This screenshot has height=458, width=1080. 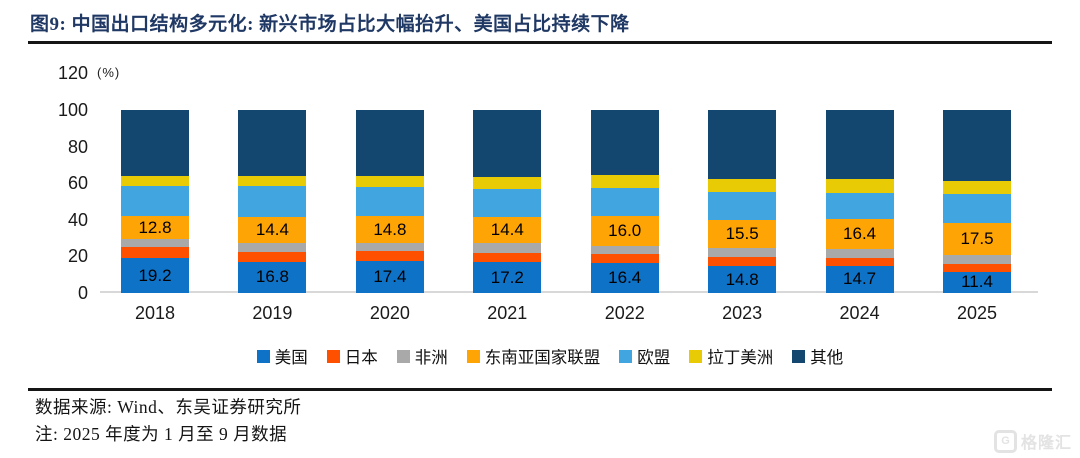 I want to click on legend-item-eu: 欧盟, so click(x=644, y=356).